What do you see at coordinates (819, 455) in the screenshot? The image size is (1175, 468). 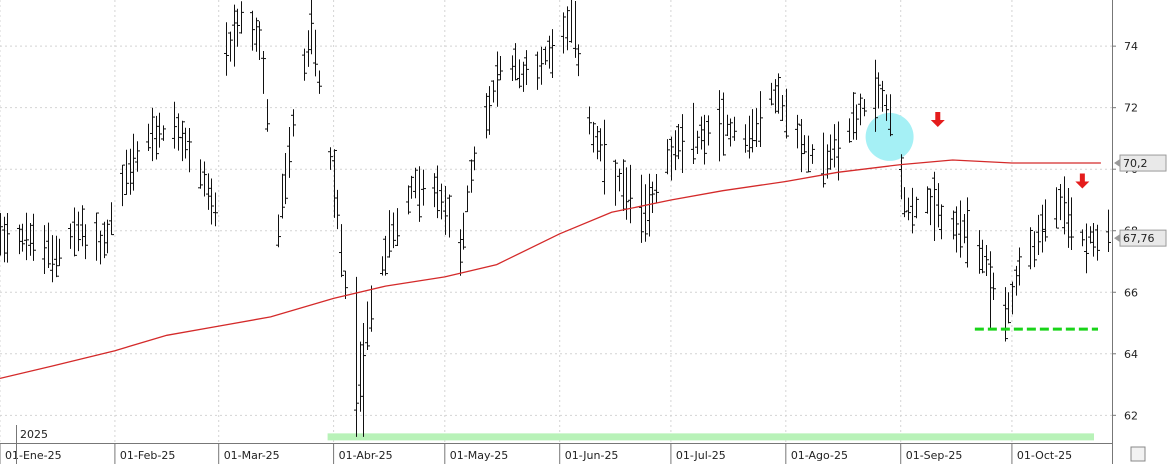 I see `x-tick-label: 01-Ago-25` at bounding box center [819, 455].